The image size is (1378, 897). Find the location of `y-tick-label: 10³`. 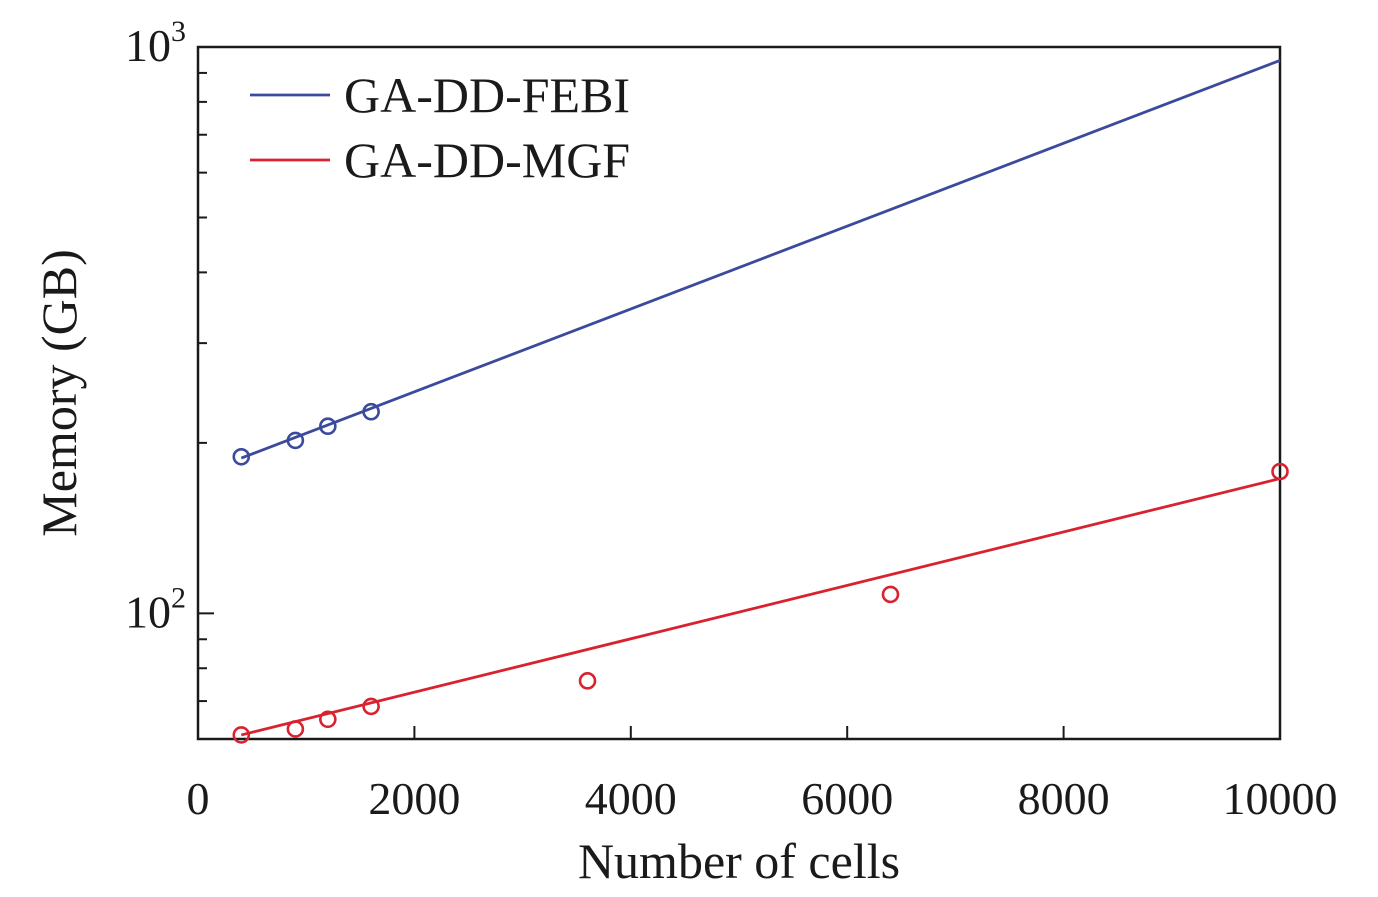

y-tick-label: 10³ is located at coordinates (155, 43).